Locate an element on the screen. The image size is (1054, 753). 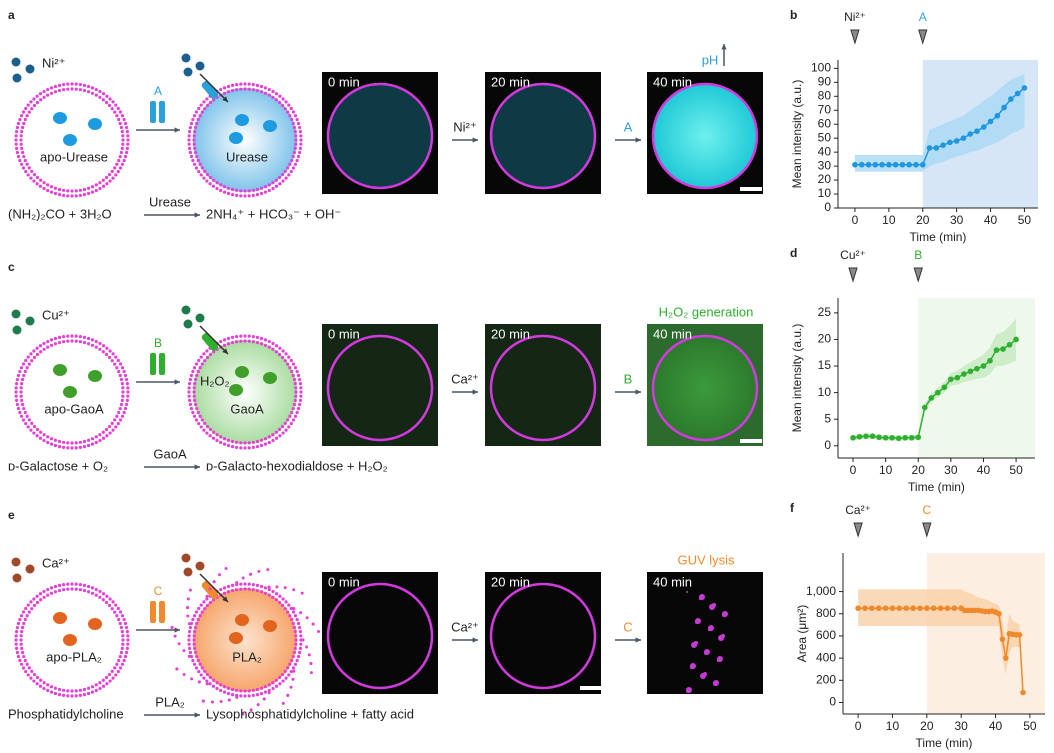
x-axis-label: Time (min) is located at coordinates (936, 487).